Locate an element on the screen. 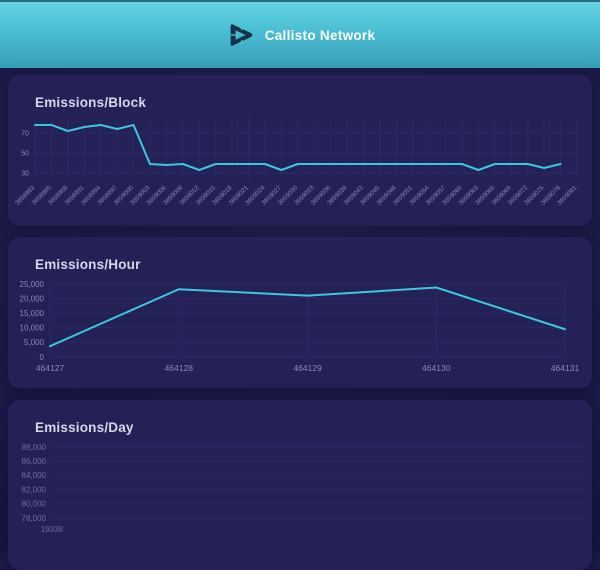 This screenshot has width=600, height=570. y-tick-label: 5,000 is located at coordinates (34, 342).